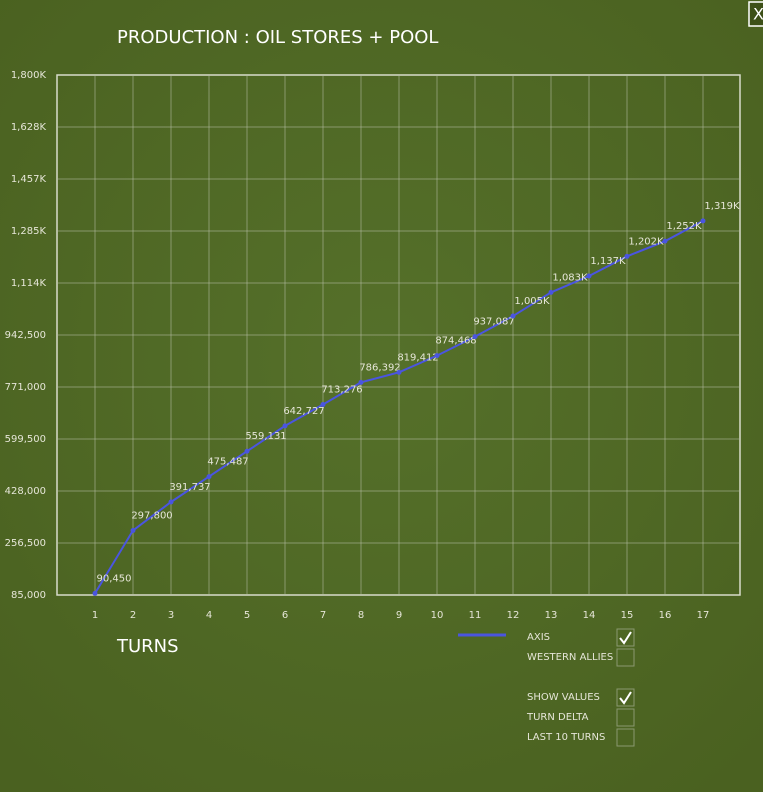 Image resolution: width=763 pixels, height=792 pixels. Describe the element at coordinates (29, 231) in the screenshot. I see `y-tick-label: 1,285K` at that location.